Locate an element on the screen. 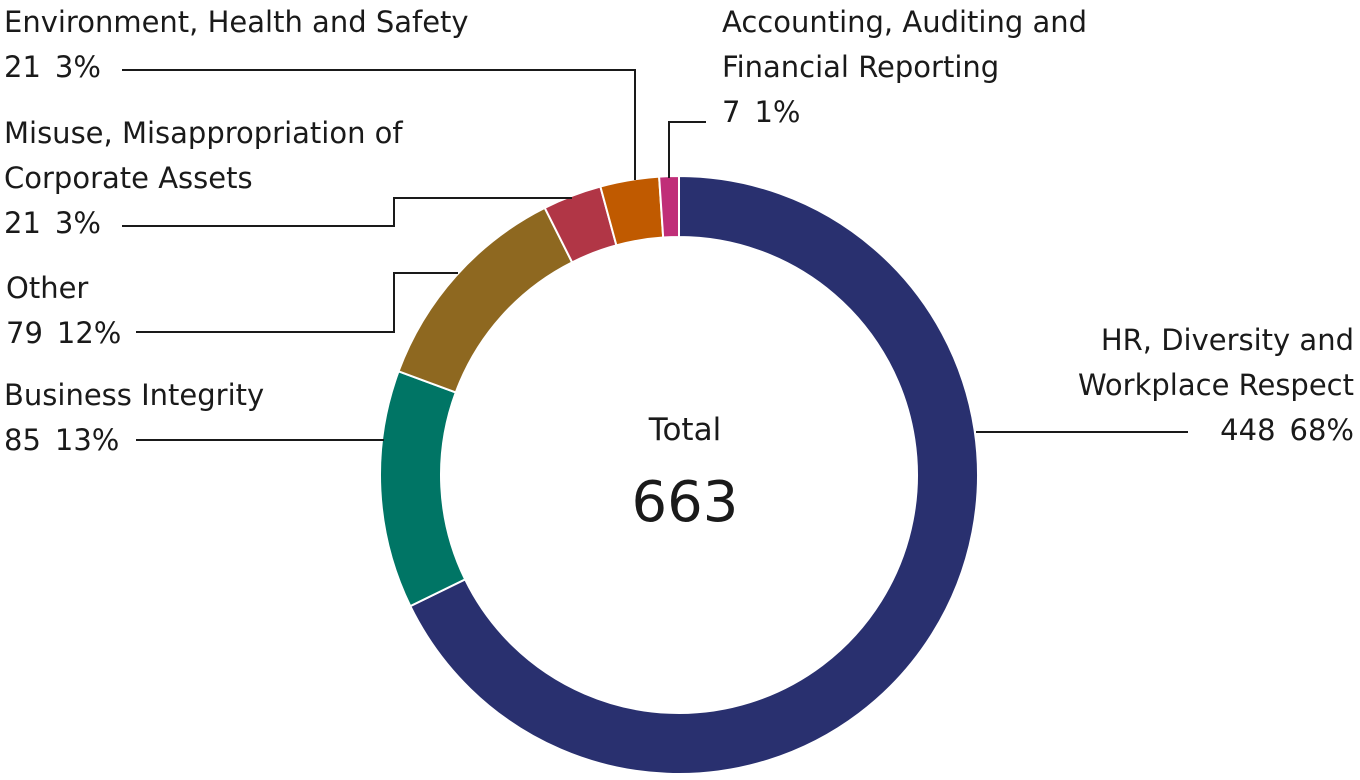 The image size is (1360, 780). slice-label-misuse-line2: Corporate Assets is located at coordinates (128, 177).